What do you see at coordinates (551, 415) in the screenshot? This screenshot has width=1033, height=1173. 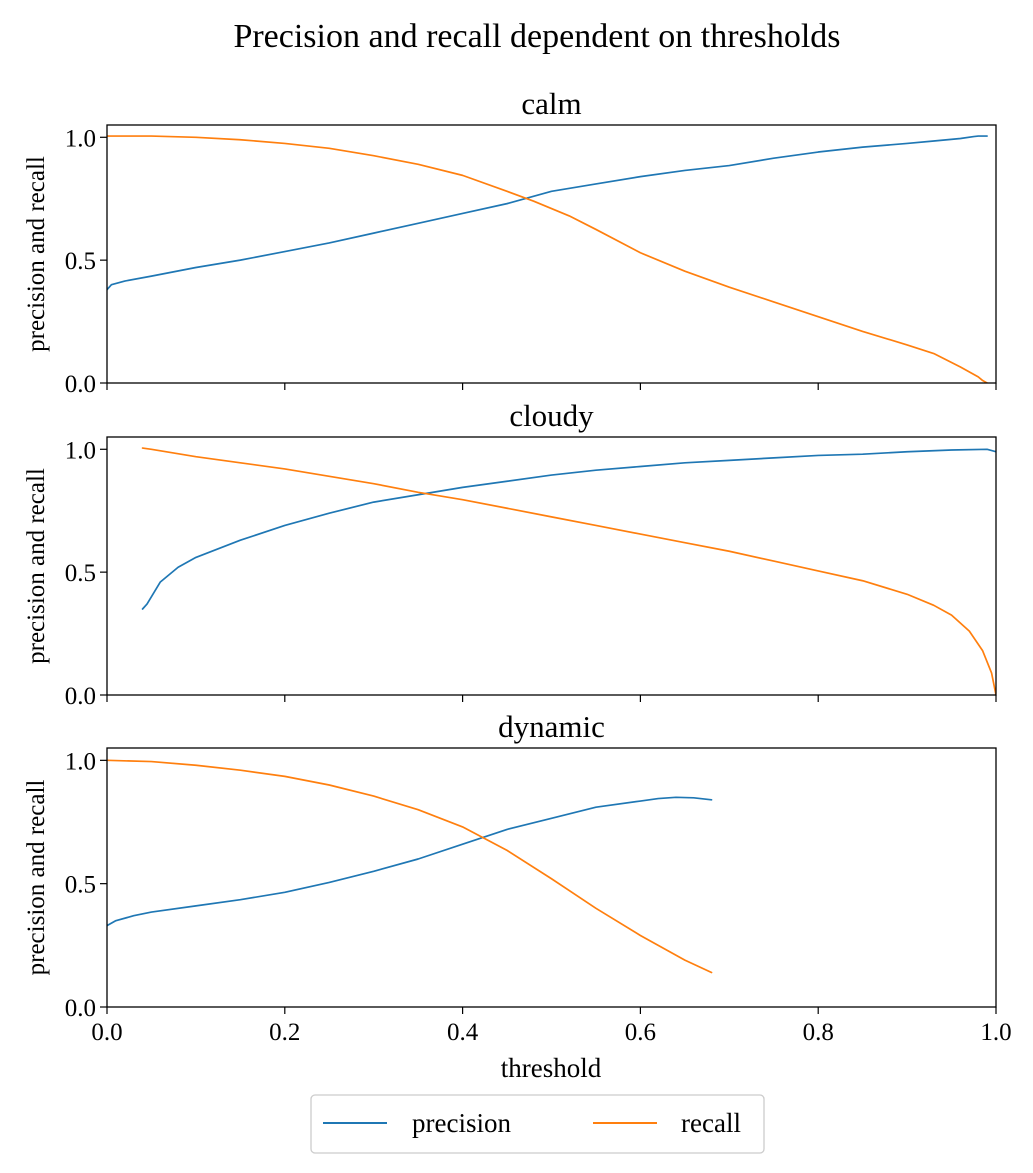 I see `subplot-title: cloudy` at bounding box center [551, 415].